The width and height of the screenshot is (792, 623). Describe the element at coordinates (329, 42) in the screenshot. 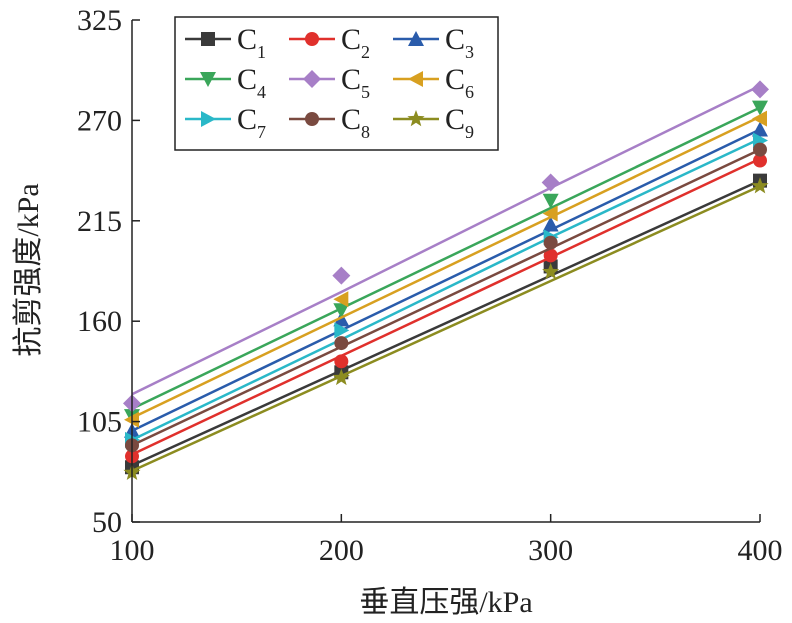

I see `legend-item-c2: C2` at that location.